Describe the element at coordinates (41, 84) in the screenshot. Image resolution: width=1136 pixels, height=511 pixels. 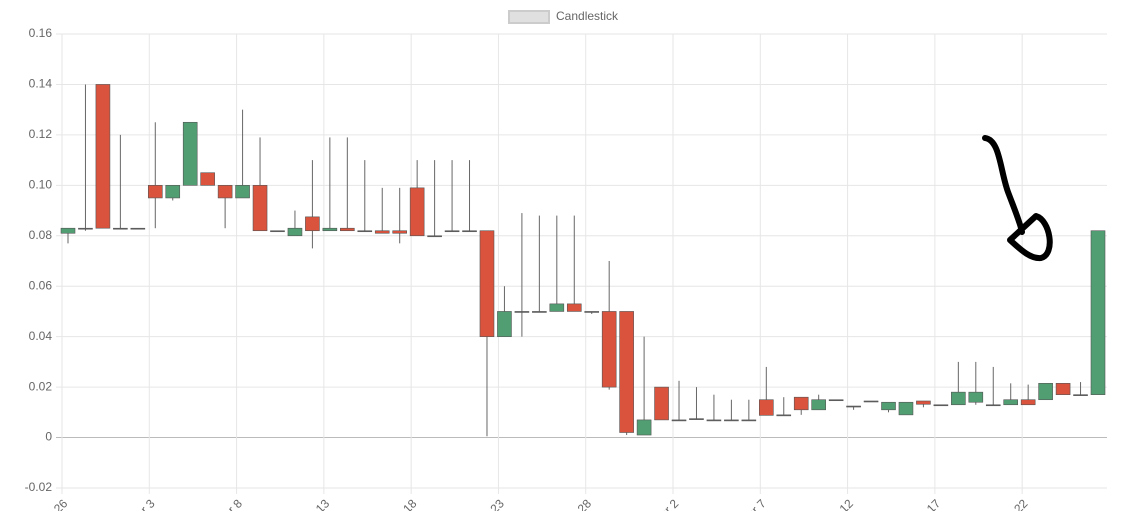
I see `y-tick-label: 0.14` at that location.